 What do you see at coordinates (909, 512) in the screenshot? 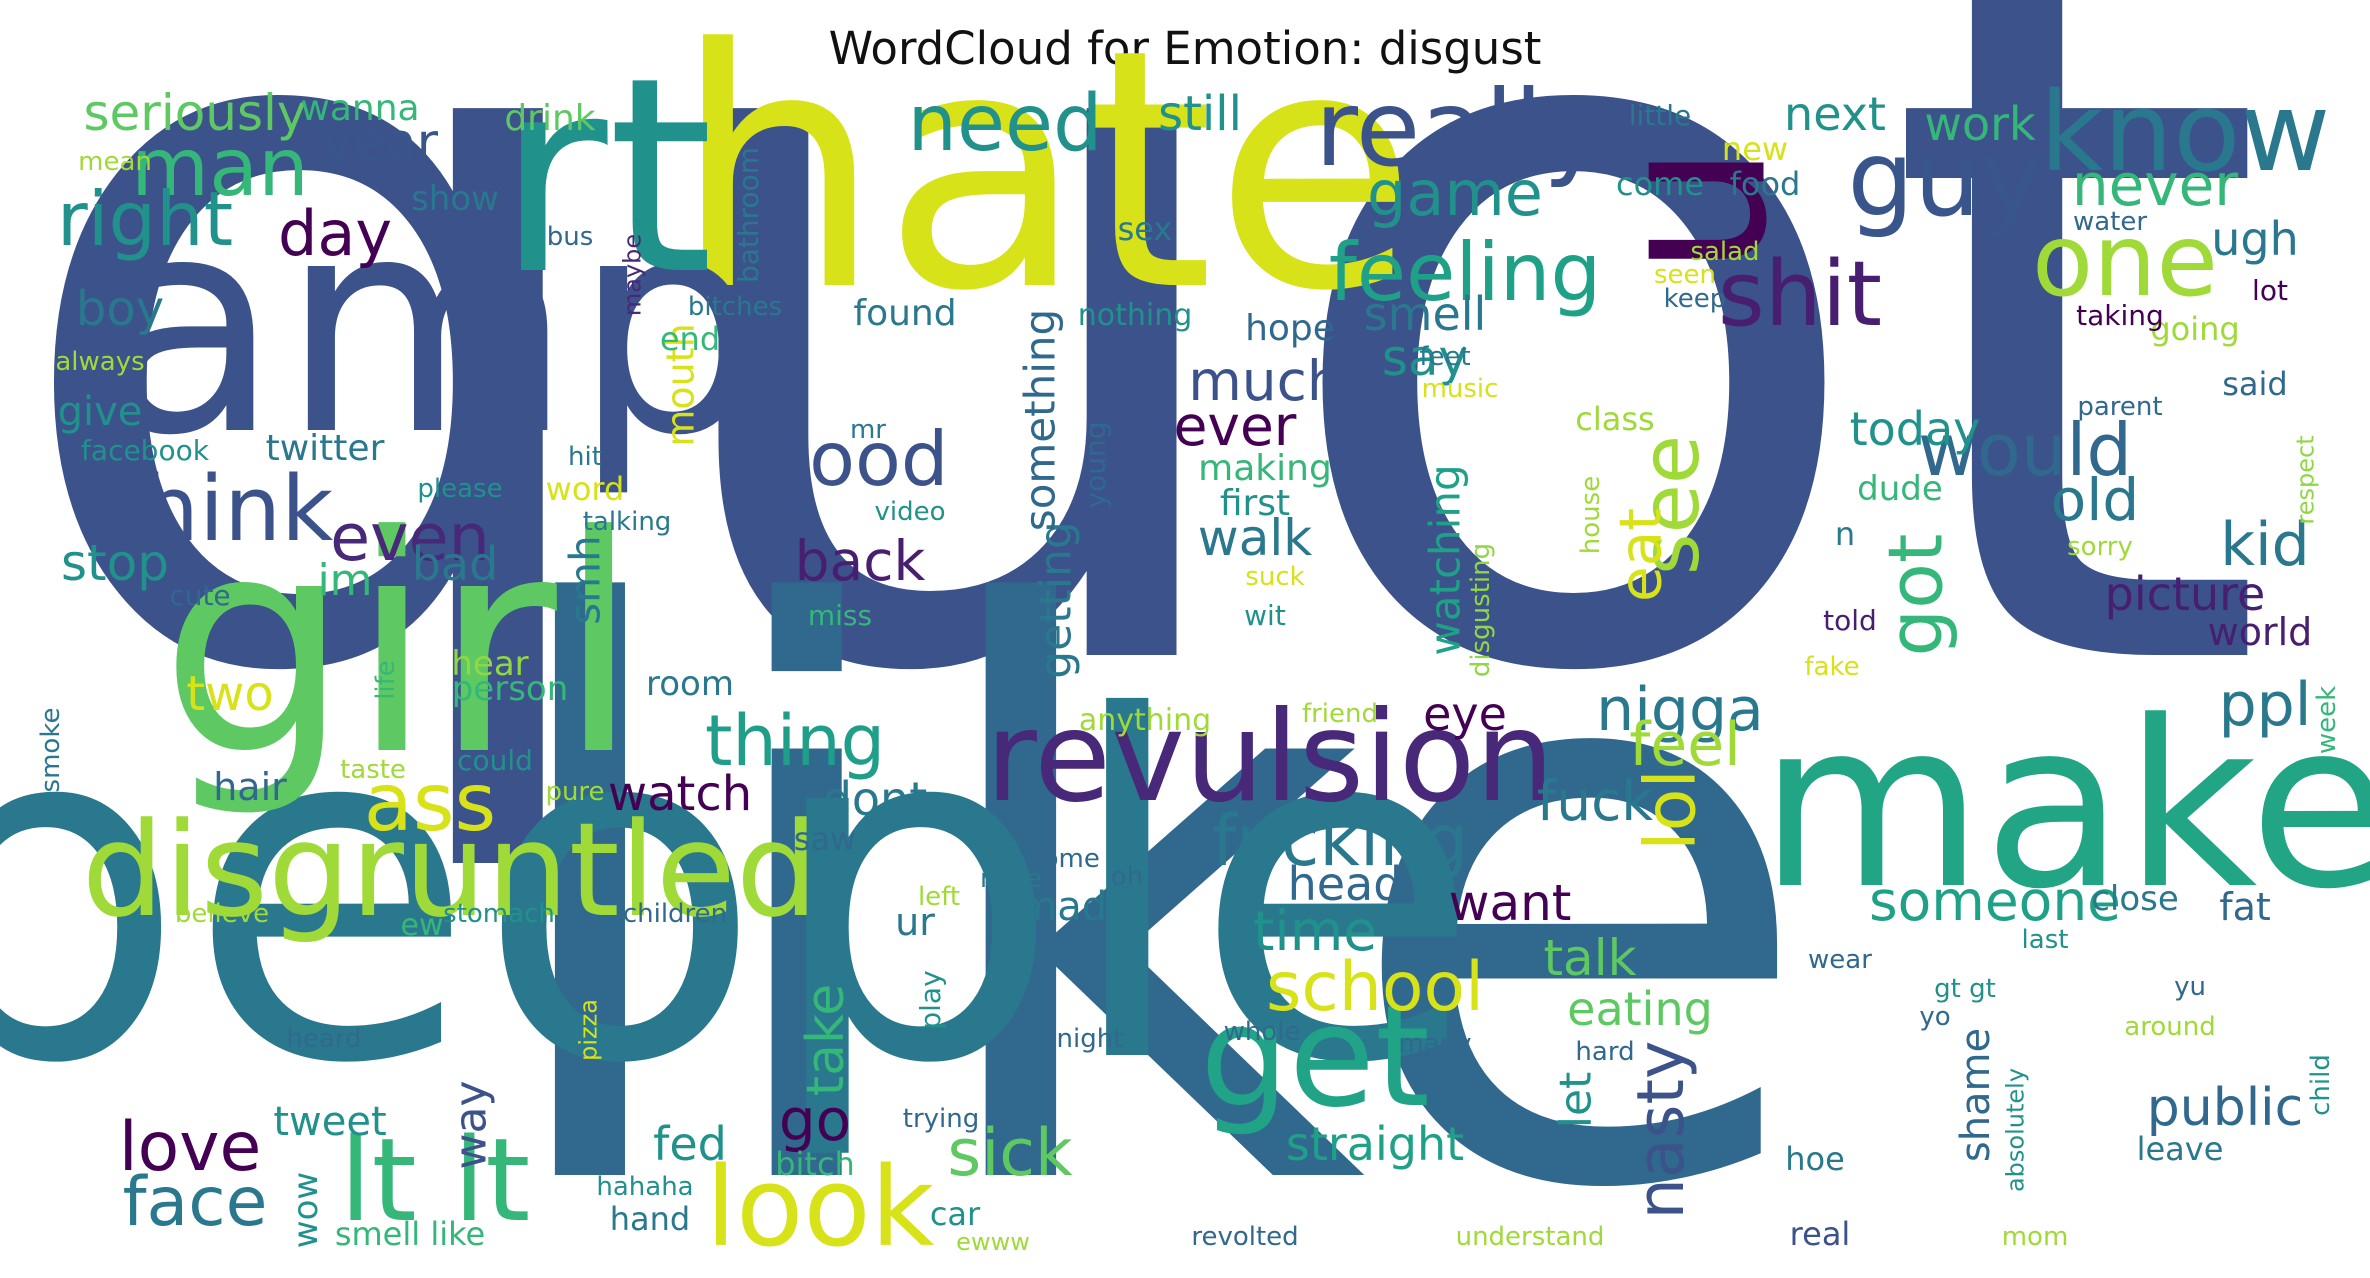
I see `word-video: video` at bounding box center [909, 512].